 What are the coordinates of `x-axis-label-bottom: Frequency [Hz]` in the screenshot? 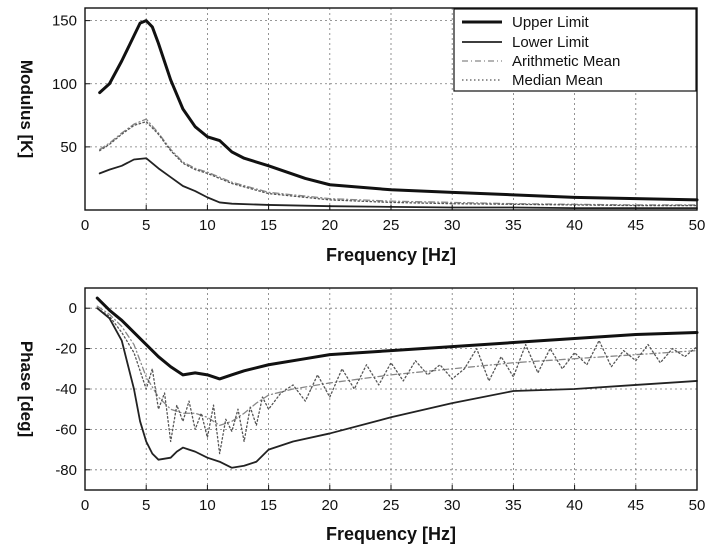 It's located at (391, 534).